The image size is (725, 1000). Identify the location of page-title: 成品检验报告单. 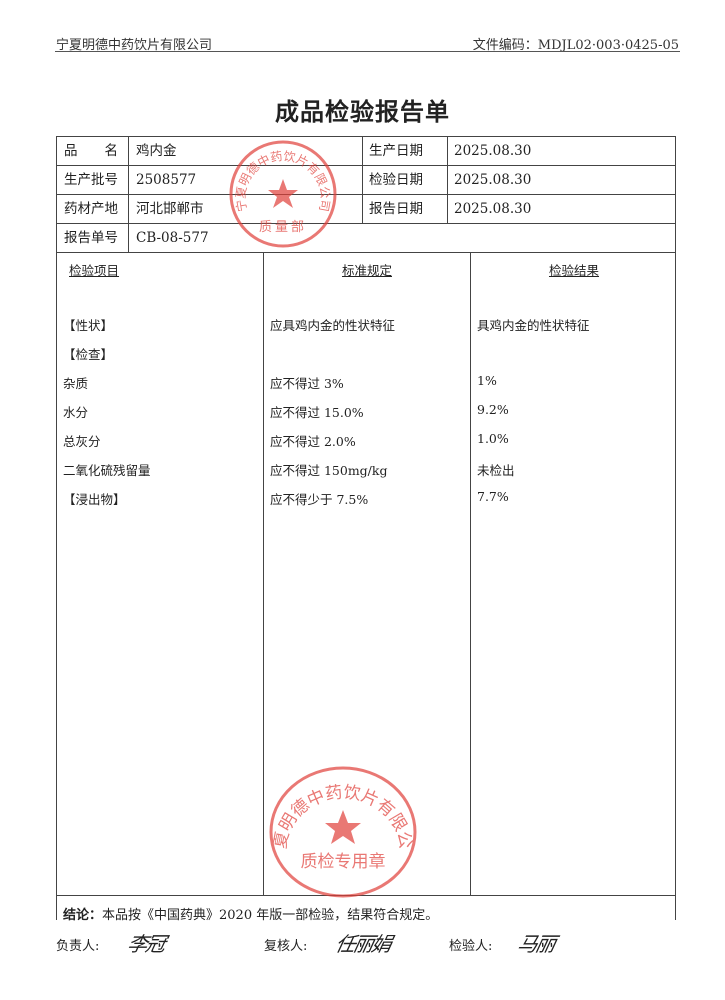
(362, 112).